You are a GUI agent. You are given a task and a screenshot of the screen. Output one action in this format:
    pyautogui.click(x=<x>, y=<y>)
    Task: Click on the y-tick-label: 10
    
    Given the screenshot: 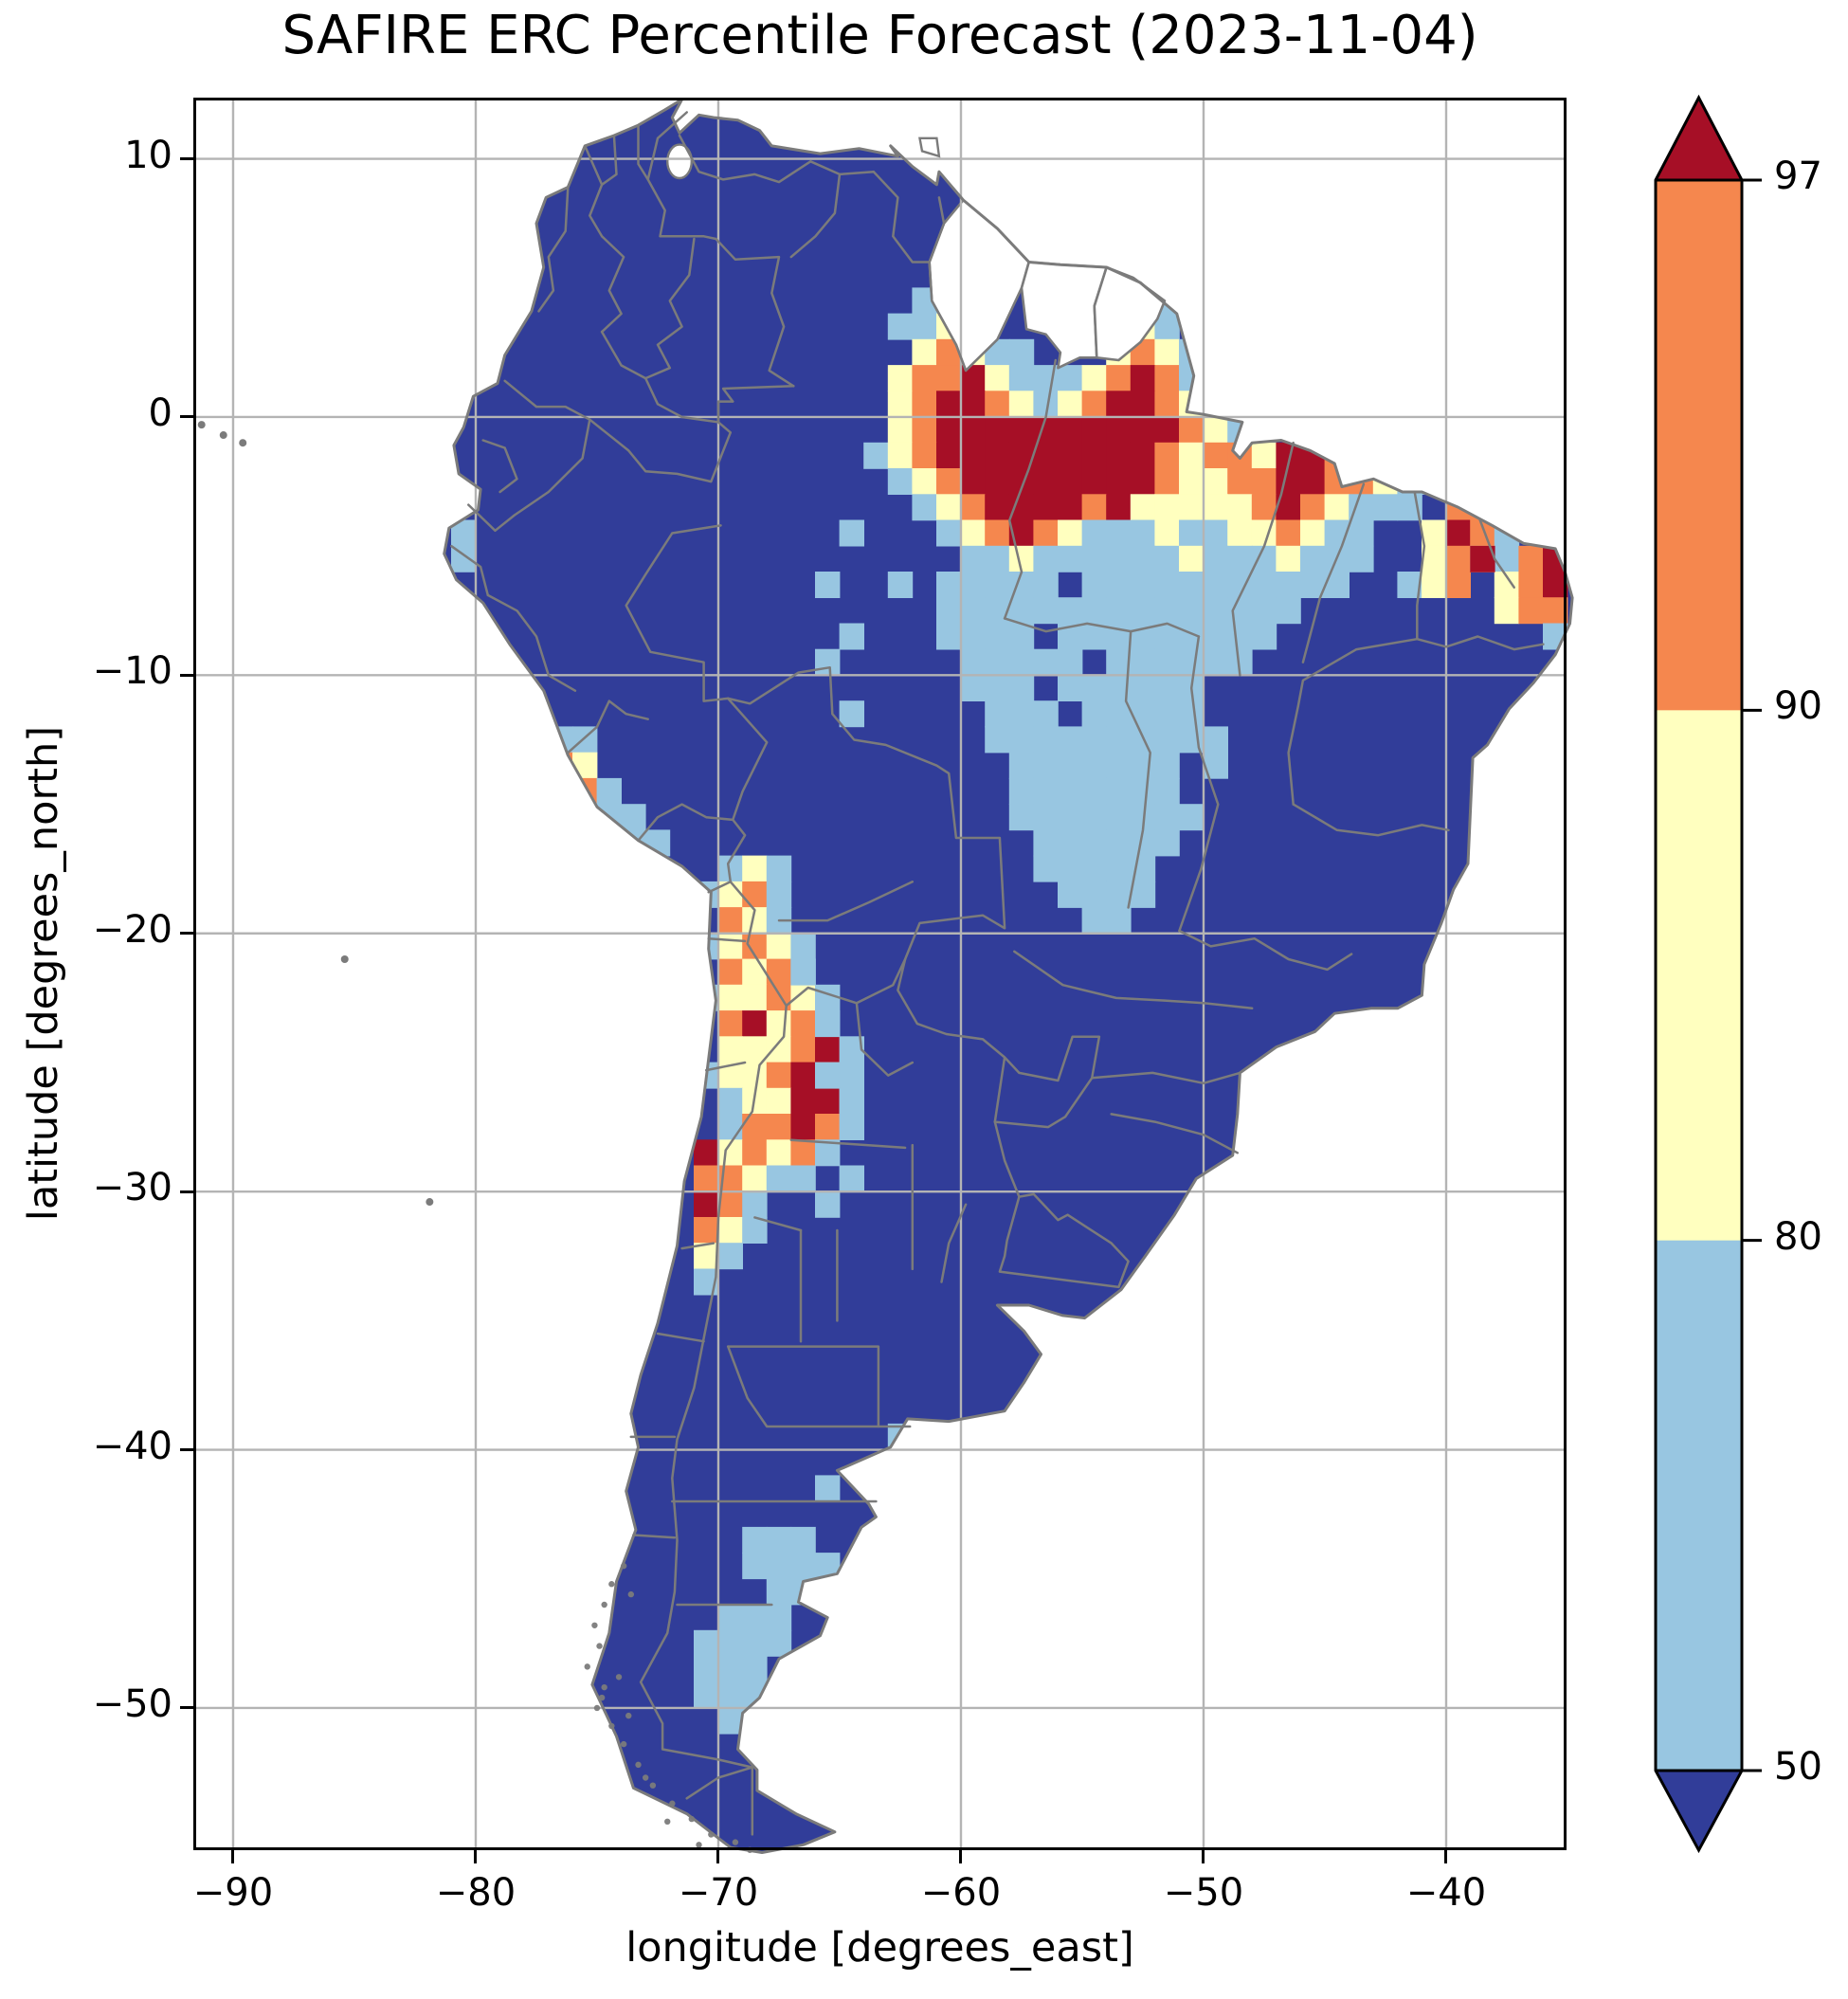 What is the action you would take?
    pyautogui.click(x=148, y=155)
    